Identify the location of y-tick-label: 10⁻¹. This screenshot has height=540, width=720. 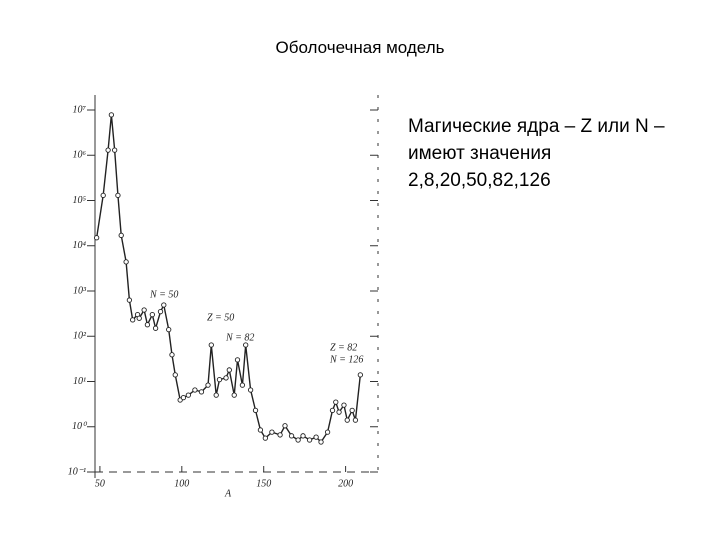
(77, 471).